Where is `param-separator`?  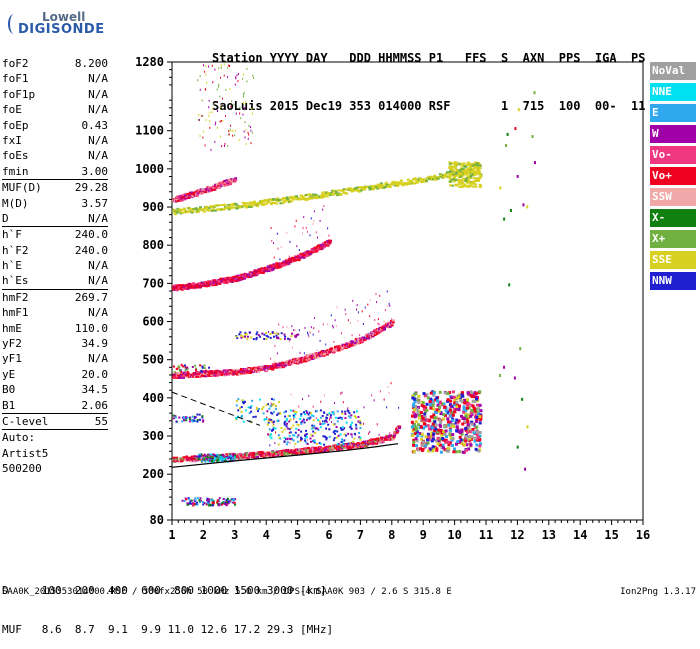
param-separator is located at coordinates (55, 430).